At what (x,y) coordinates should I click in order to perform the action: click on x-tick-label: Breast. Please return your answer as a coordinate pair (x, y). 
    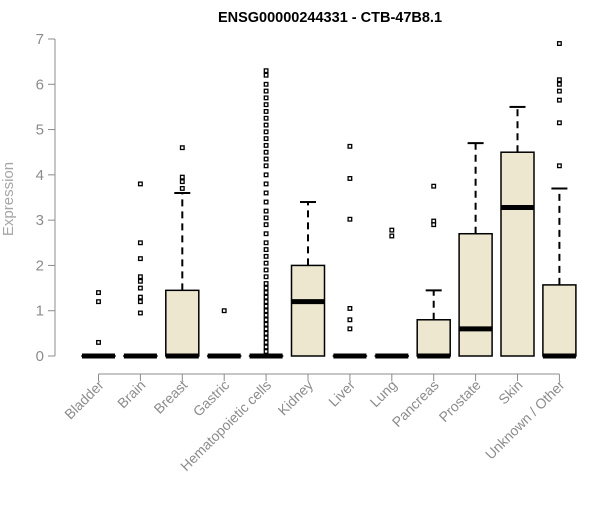
    Looking at the image, I should click on (170, 397).